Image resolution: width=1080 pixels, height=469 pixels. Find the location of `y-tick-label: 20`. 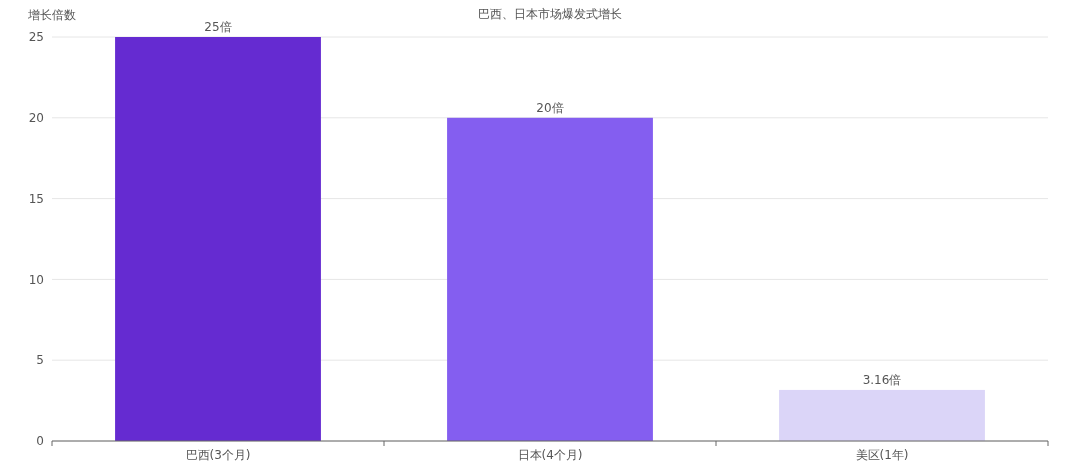

y-tick-label: 20 is located at coordinates (36, 118).